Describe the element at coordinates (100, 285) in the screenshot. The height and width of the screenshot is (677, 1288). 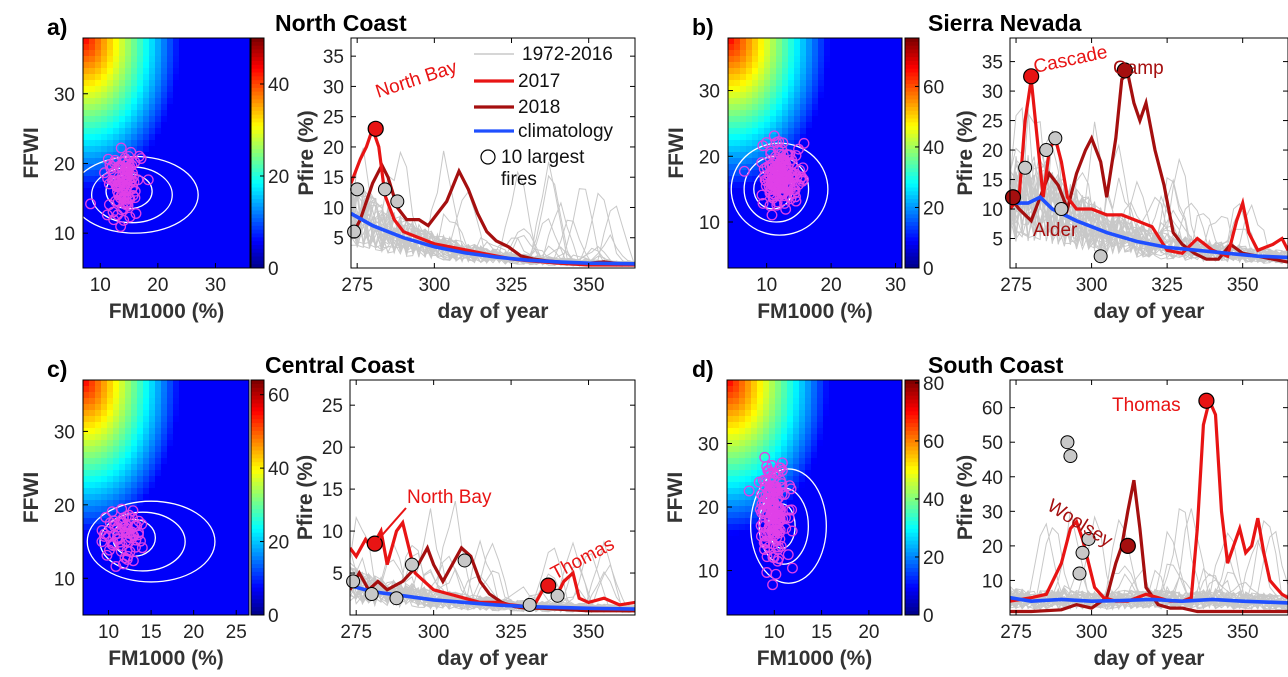
I see `x-tick-label: 10` at that location.